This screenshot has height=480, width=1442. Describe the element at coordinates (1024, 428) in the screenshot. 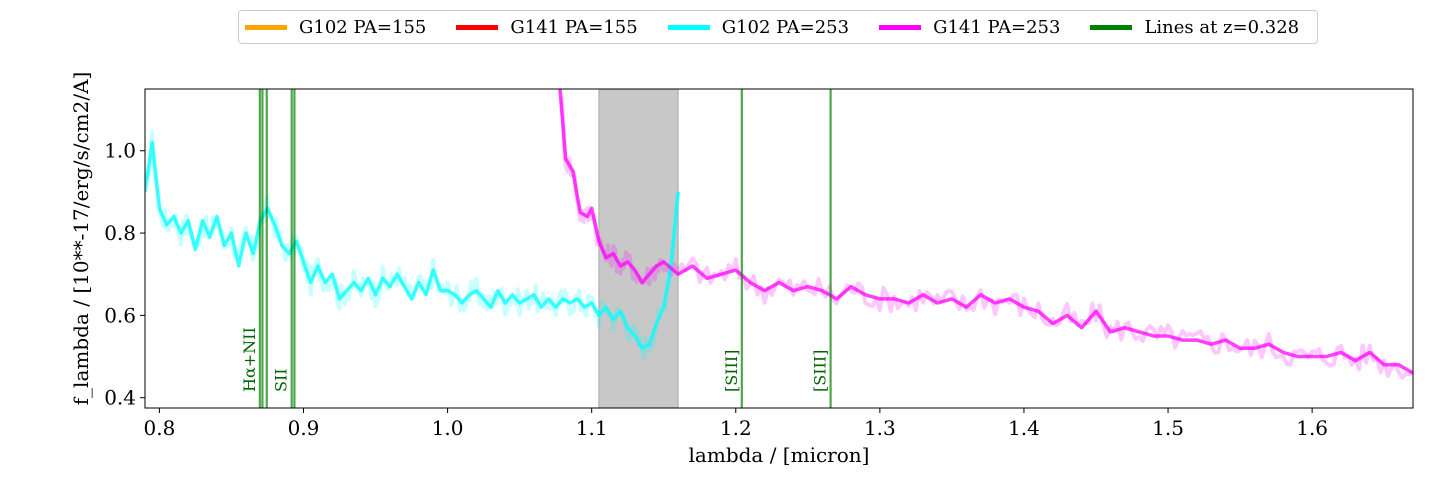

I see `x-tick-label-6: 1.4` at that location.